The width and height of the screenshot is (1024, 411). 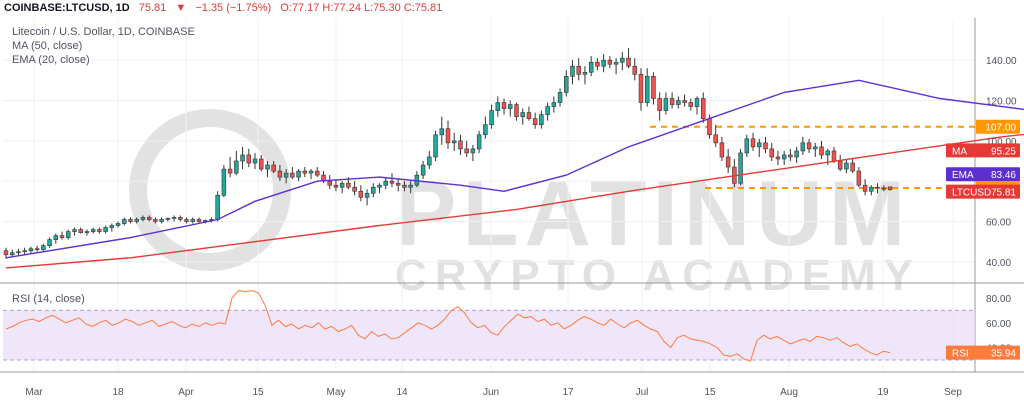 I want to click on rsi-tick-label: 60.00, so click(x=998, y=324).